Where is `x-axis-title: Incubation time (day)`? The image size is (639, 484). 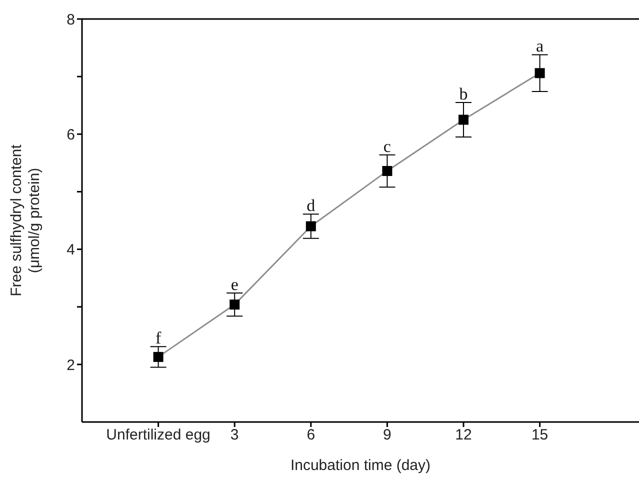 x-axis-title: Incubation time (day) is located at coordinates (360, 465).